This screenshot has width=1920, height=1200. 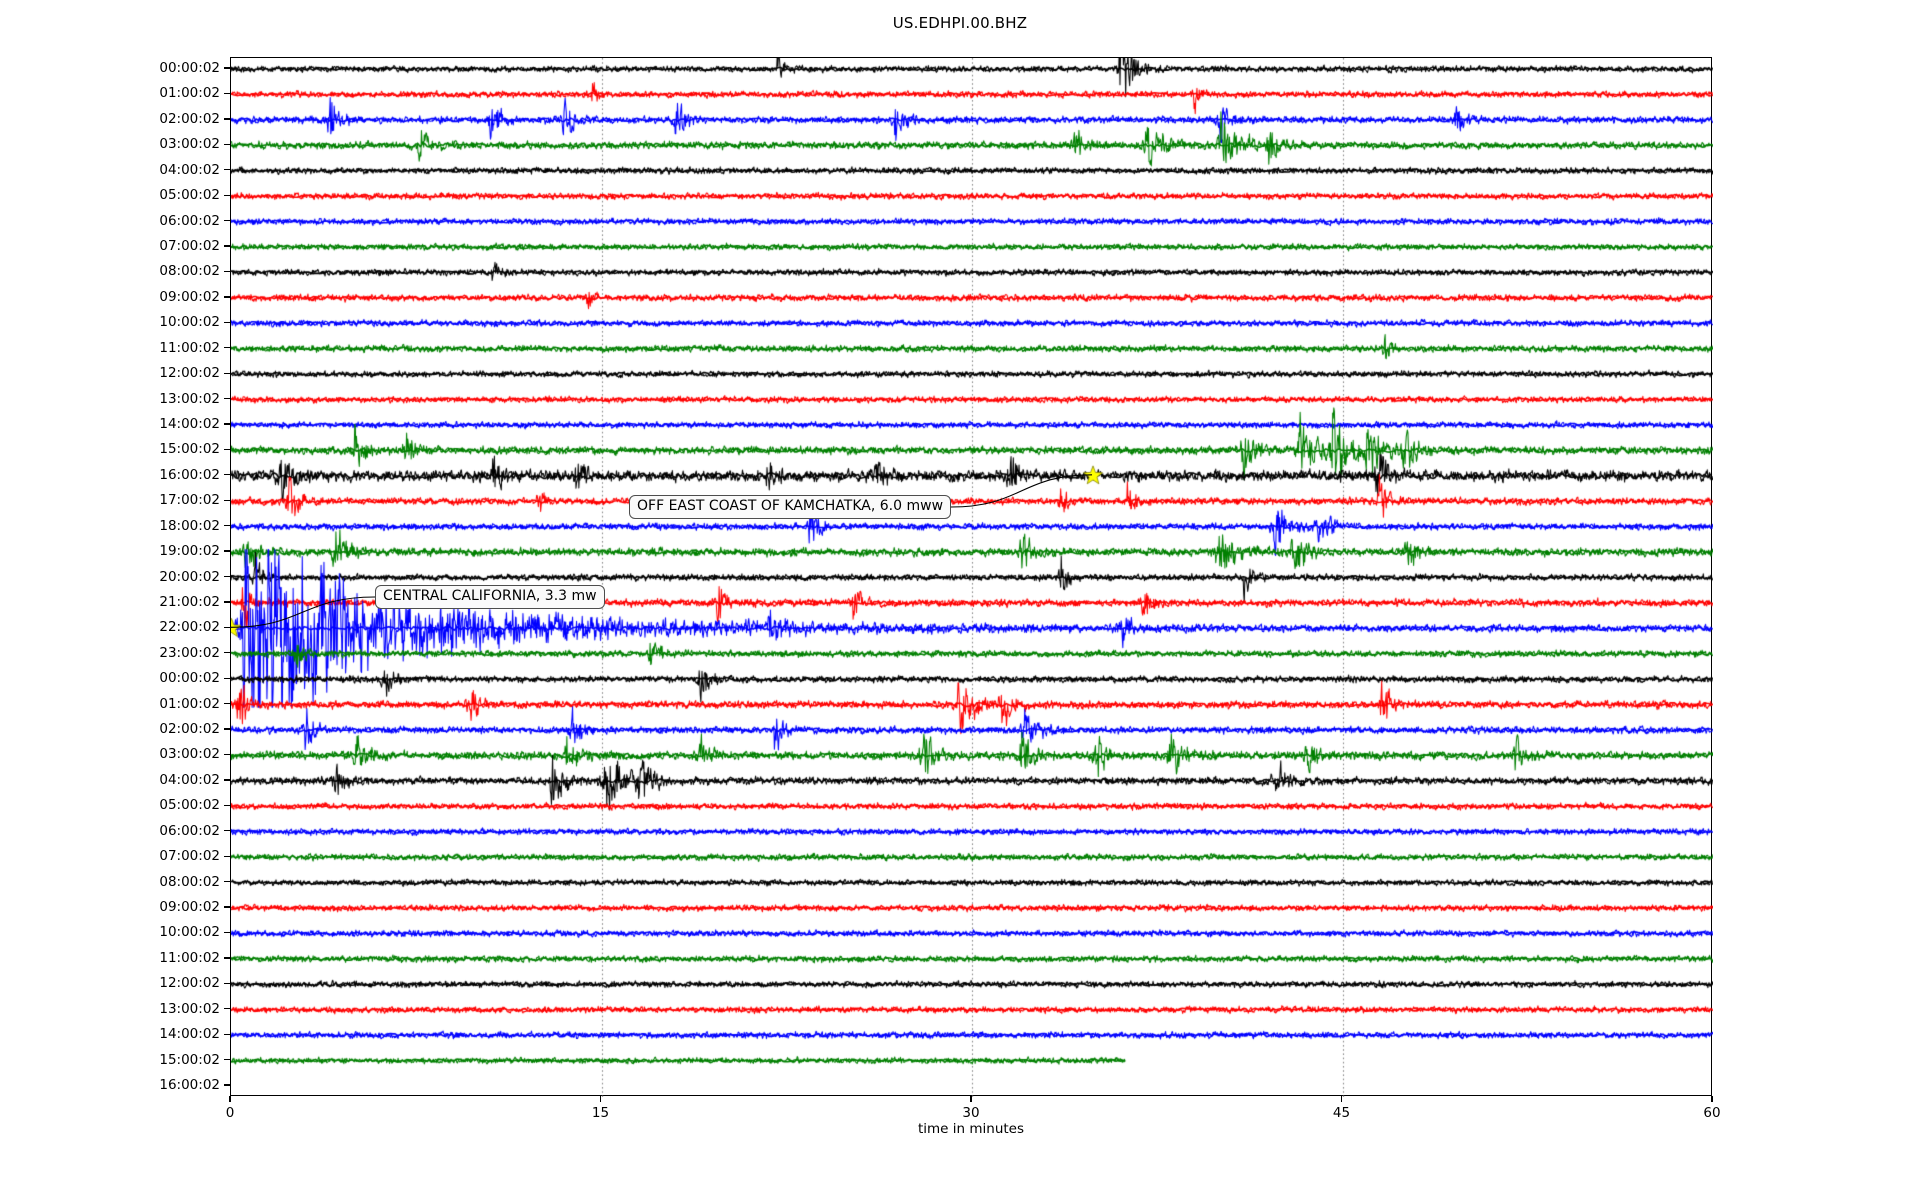 I want to click on y-axis-tick-label: 17:00:02, so click(x=189, y=500).